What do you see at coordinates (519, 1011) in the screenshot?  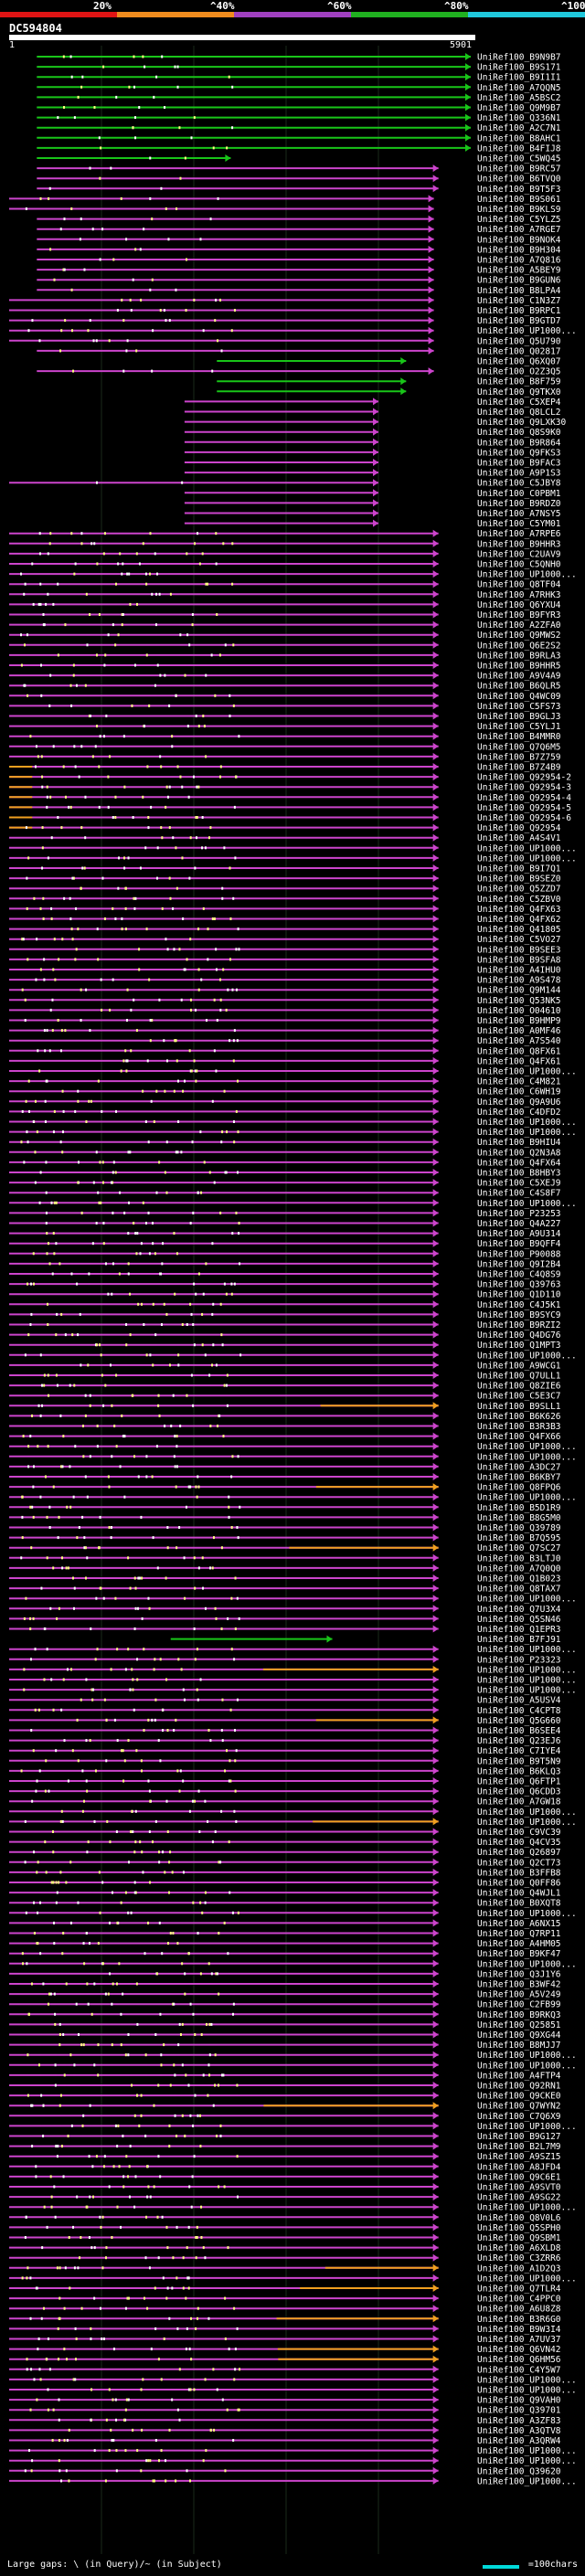 I see `hit-label: UniRef100_O04610` at bounding box center [519, 1011].